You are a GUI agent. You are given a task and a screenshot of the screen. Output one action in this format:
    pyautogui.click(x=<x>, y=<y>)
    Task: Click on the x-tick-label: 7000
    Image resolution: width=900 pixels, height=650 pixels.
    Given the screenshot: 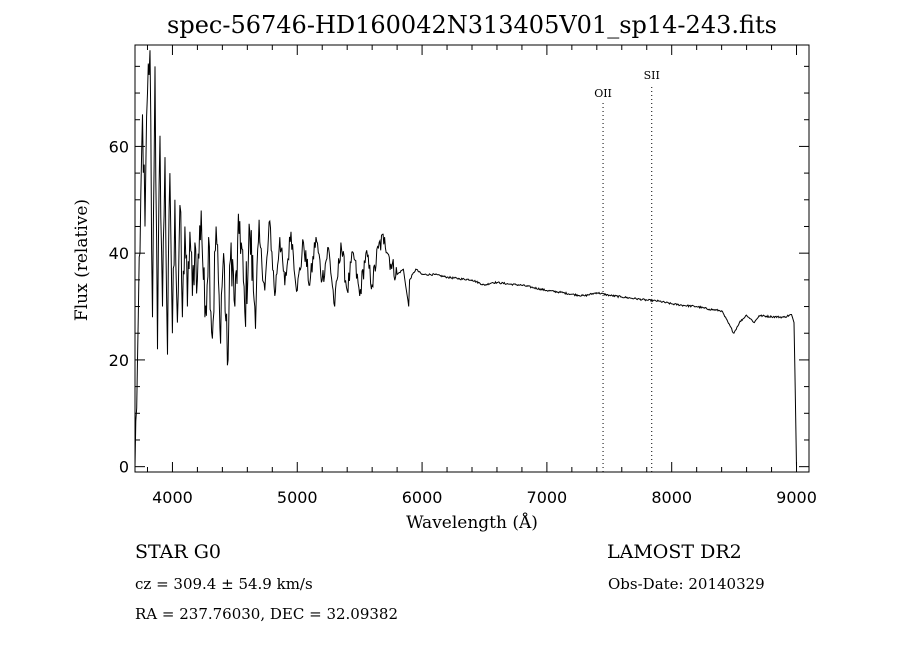 What is the action you would take?
    pyautogui.click(x=547, y=497)
    